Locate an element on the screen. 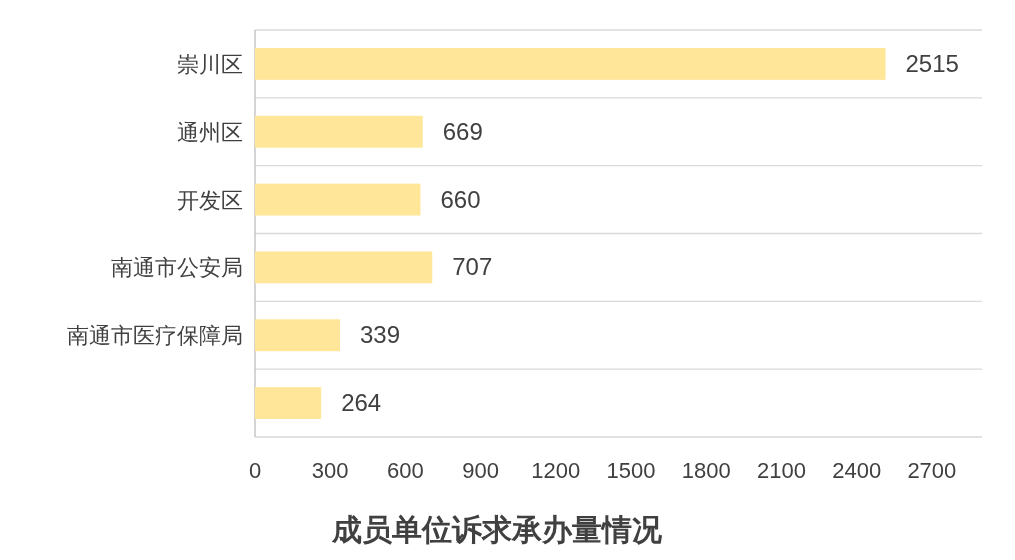 The width and height of the screenshot is (1015, 560). y-tick-label: 崇川区 is located at coordinates (210, 64).